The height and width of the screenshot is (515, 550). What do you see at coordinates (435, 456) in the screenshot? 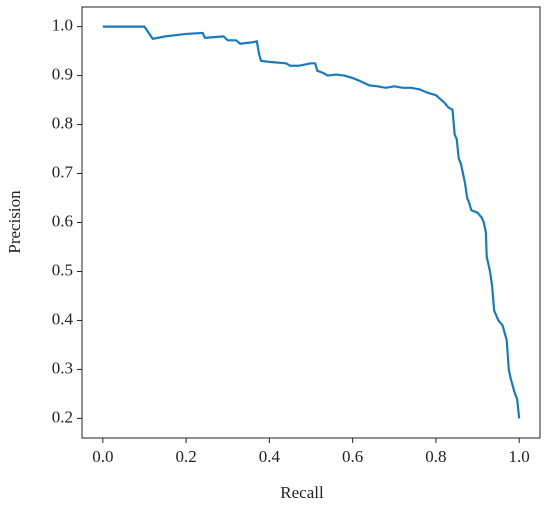
I see `x-tick-label: 0.8` at bounding box center [435, 456].